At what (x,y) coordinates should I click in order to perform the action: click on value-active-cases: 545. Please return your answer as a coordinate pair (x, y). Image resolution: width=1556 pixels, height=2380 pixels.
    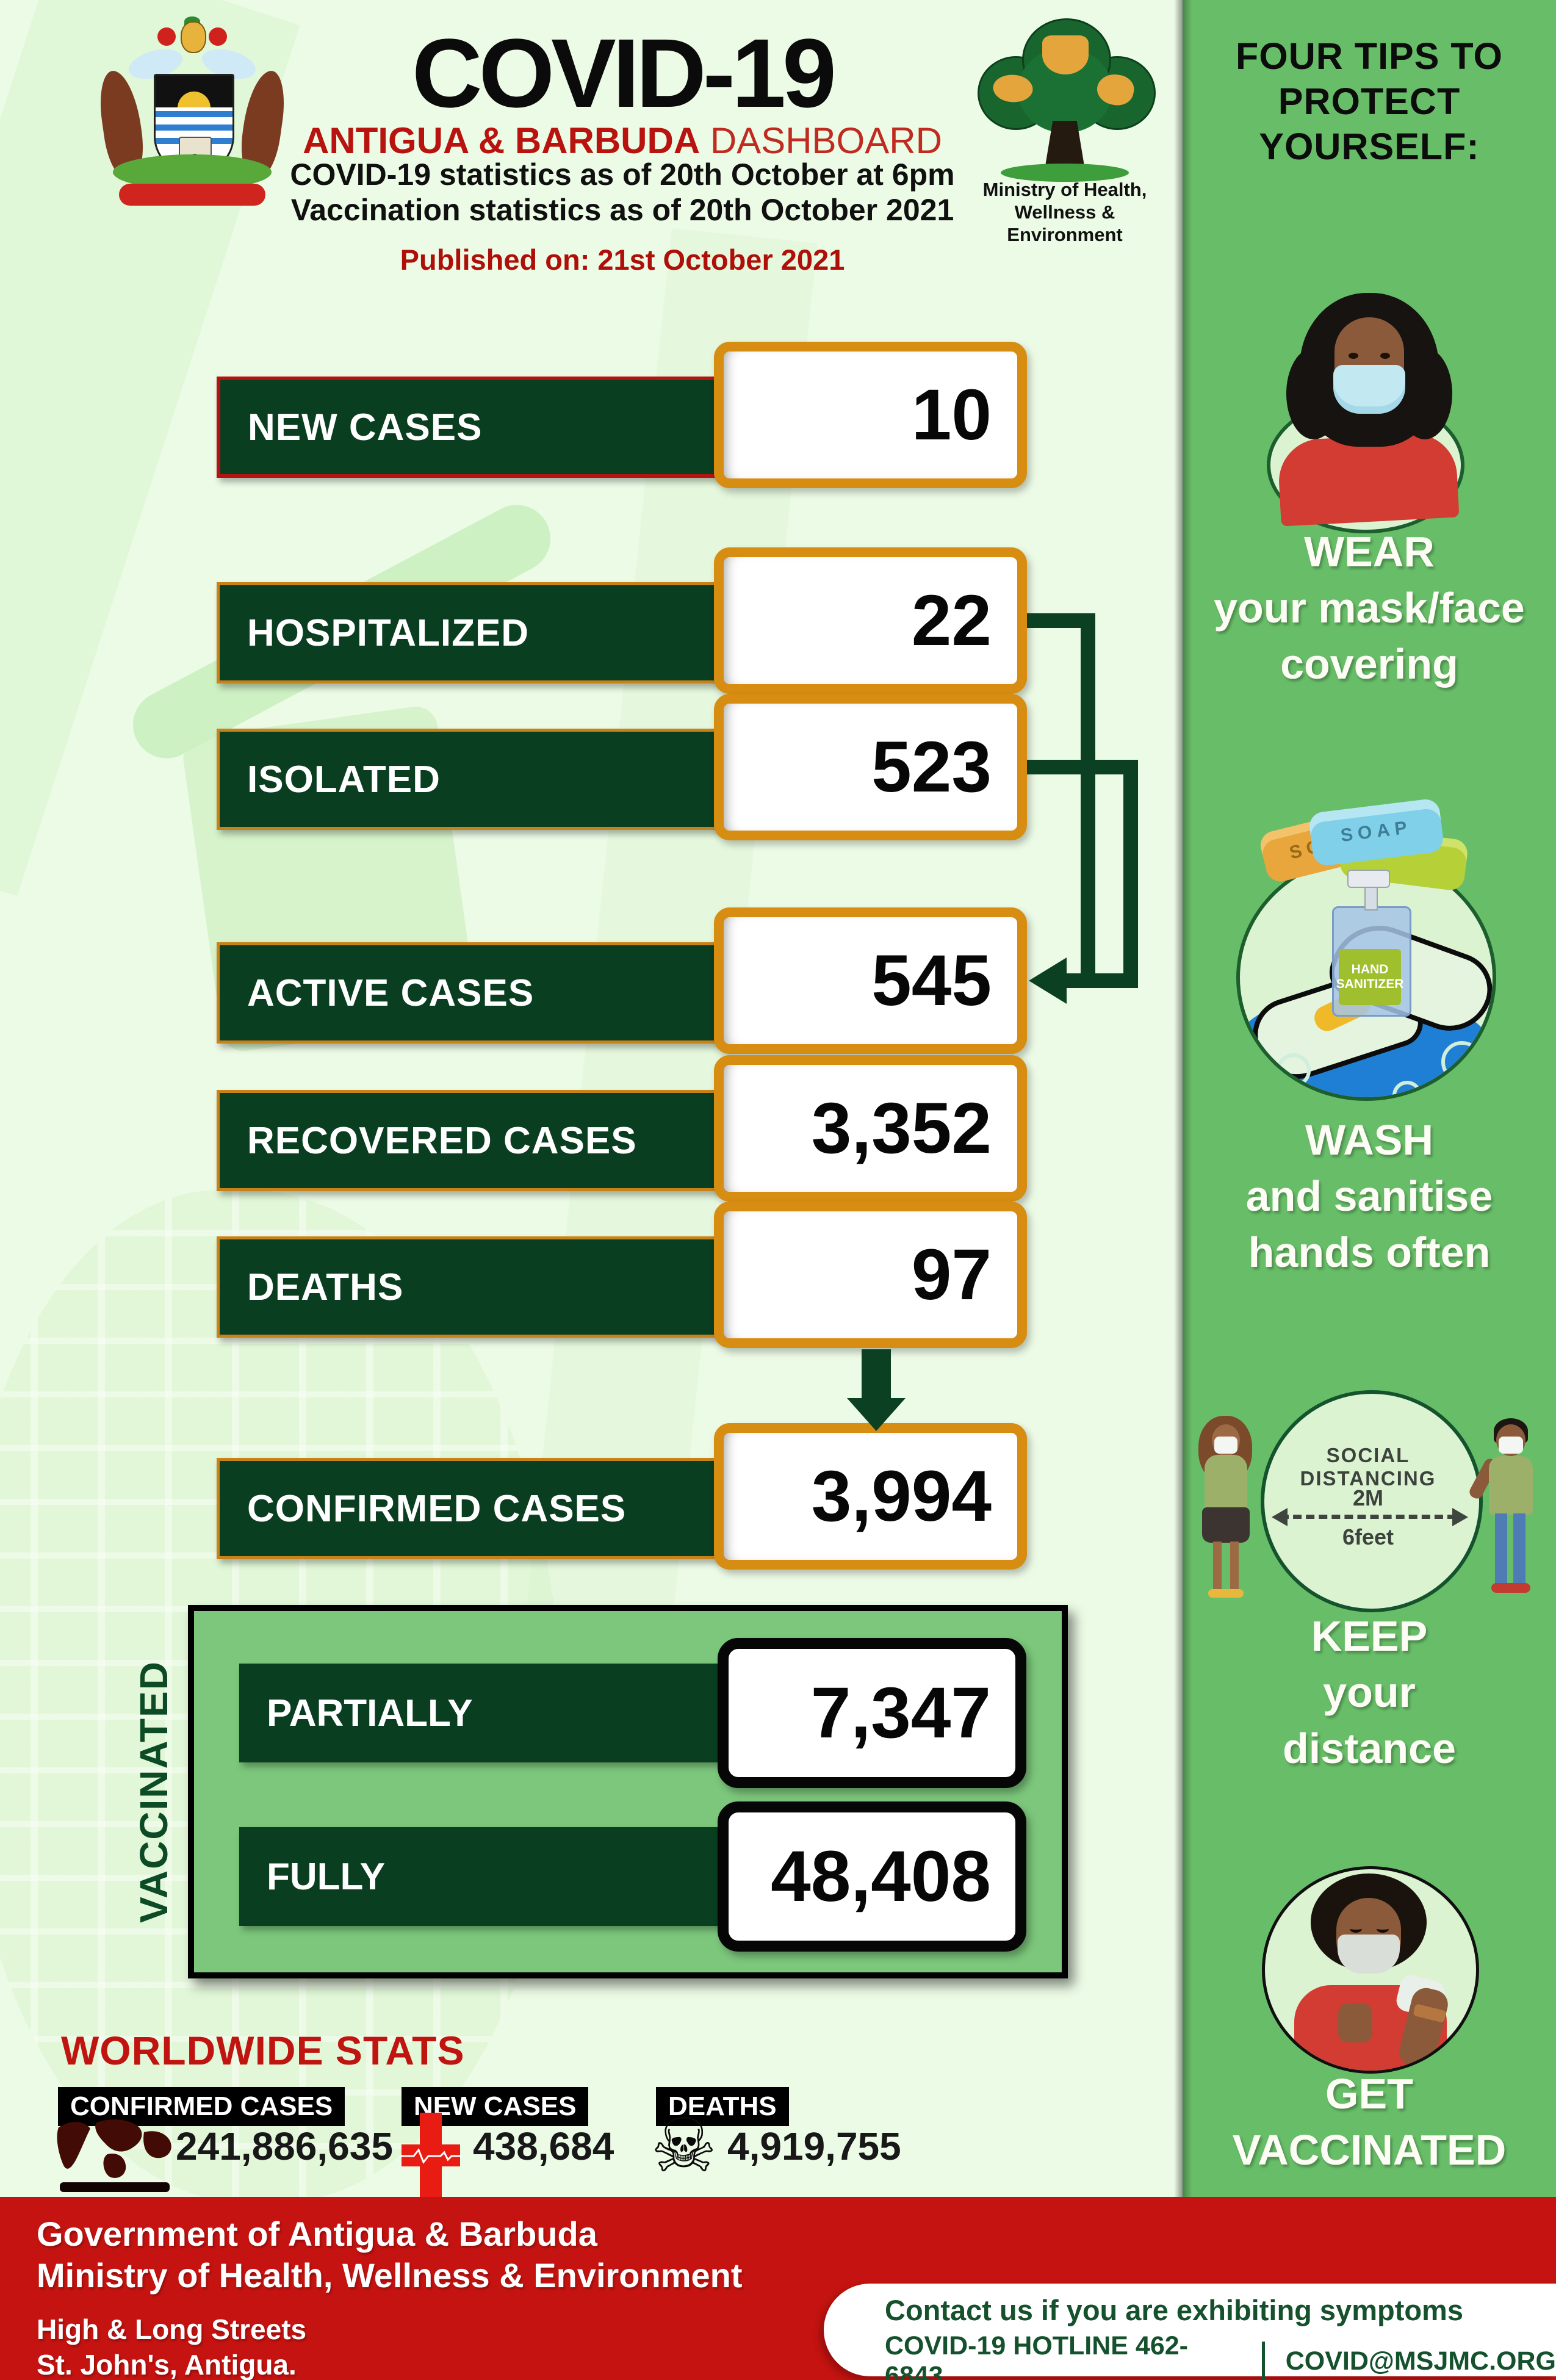
    Looking at the image, I should click on (870, 980).